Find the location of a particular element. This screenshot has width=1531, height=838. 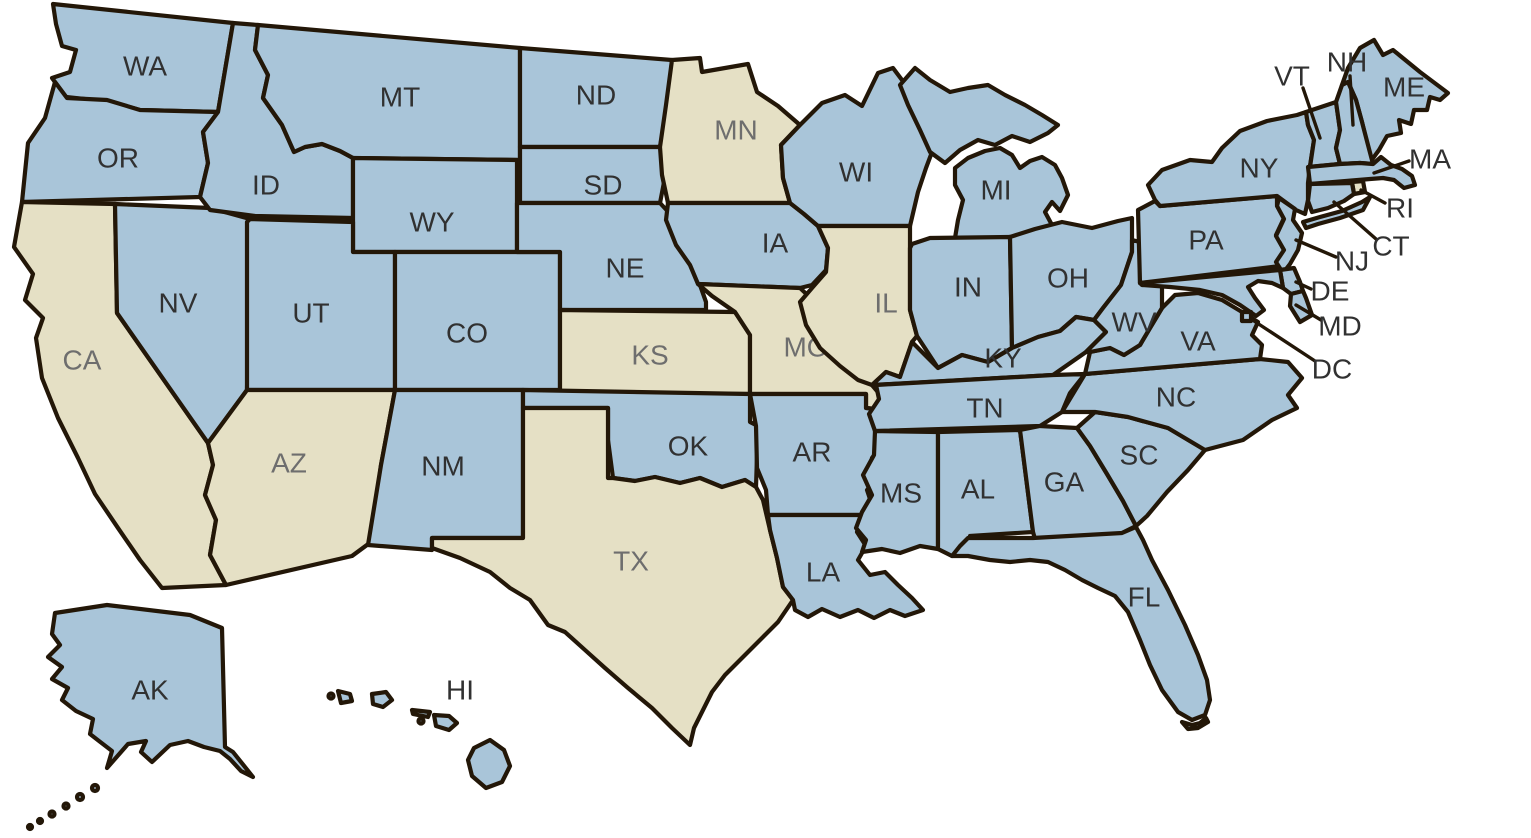

nj-leader-line is located at coordinates (1316, 248).